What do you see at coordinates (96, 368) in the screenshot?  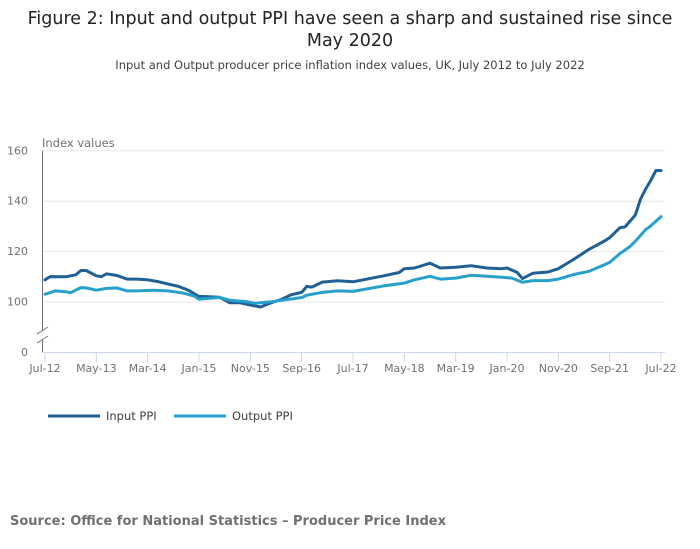 I see `x-tick-label: May-13` at bounding box center [96, 368].